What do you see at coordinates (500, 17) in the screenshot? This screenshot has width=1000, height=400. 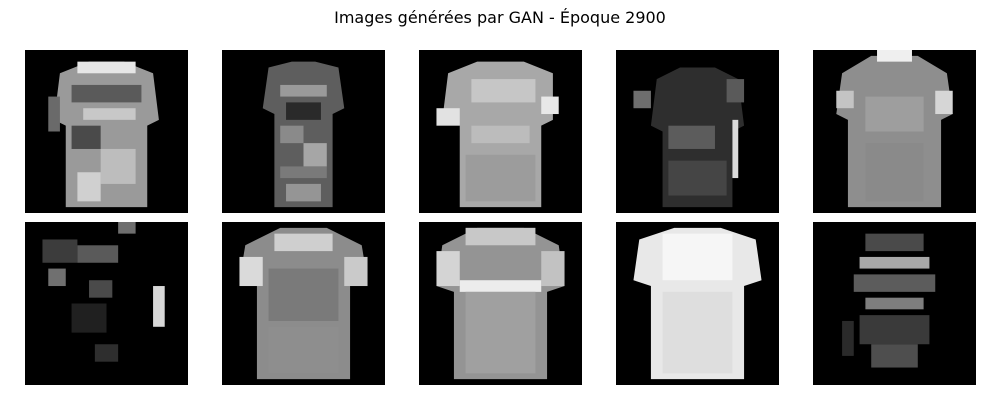 I see `figure-title: Images générées par GAN - Époque 2900` at bounding box center [500, 17].